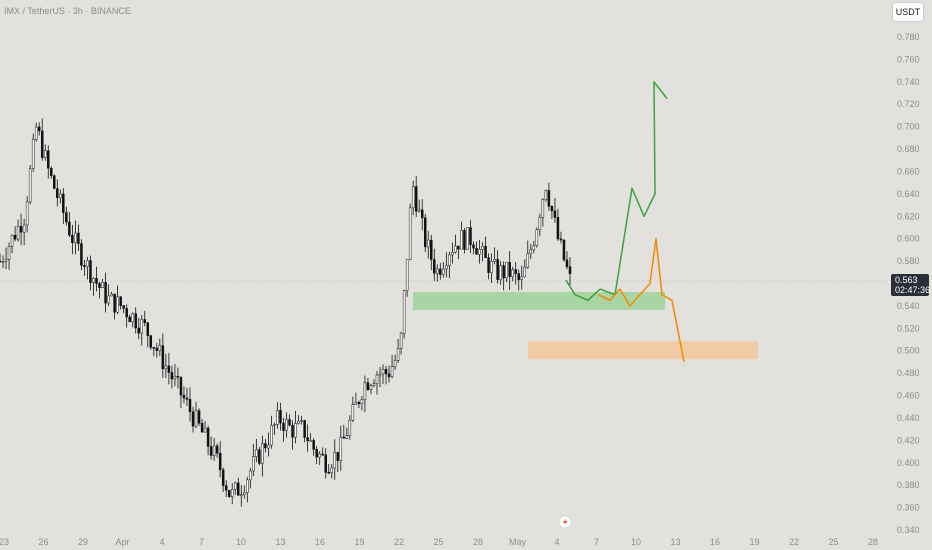 This screenshot has height=550, width=932. Describe the element at coordinates (399, 542) in the screenshot. I see `x-tick-label: 22` at that location.